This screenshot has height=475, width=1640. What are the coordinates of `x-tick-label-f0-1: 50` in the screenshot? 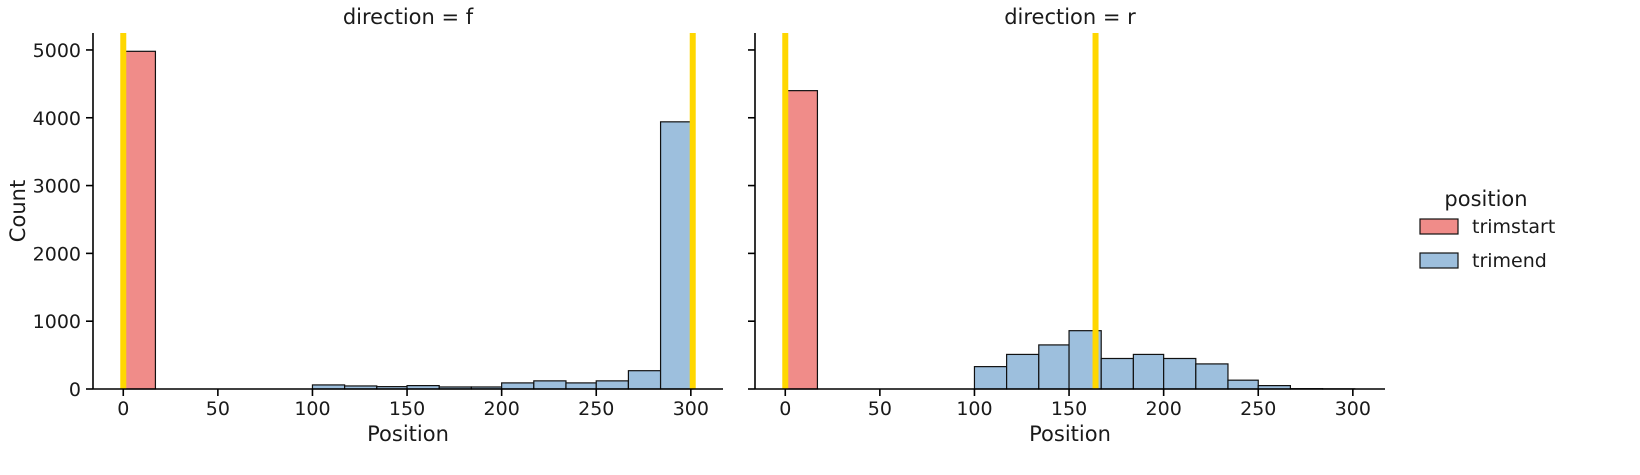 It's located at (218, 409).